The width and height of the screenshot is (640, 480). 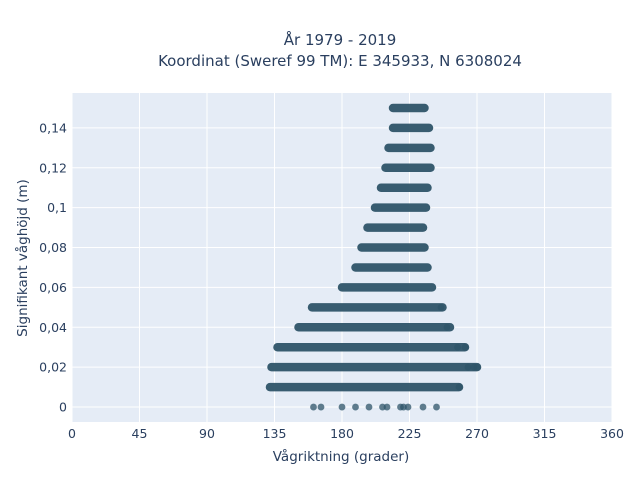 What do you see at coordinates (342, 433) in the screenshot?
I see `x-tick-label: 180` at bounding box center [342, 433].